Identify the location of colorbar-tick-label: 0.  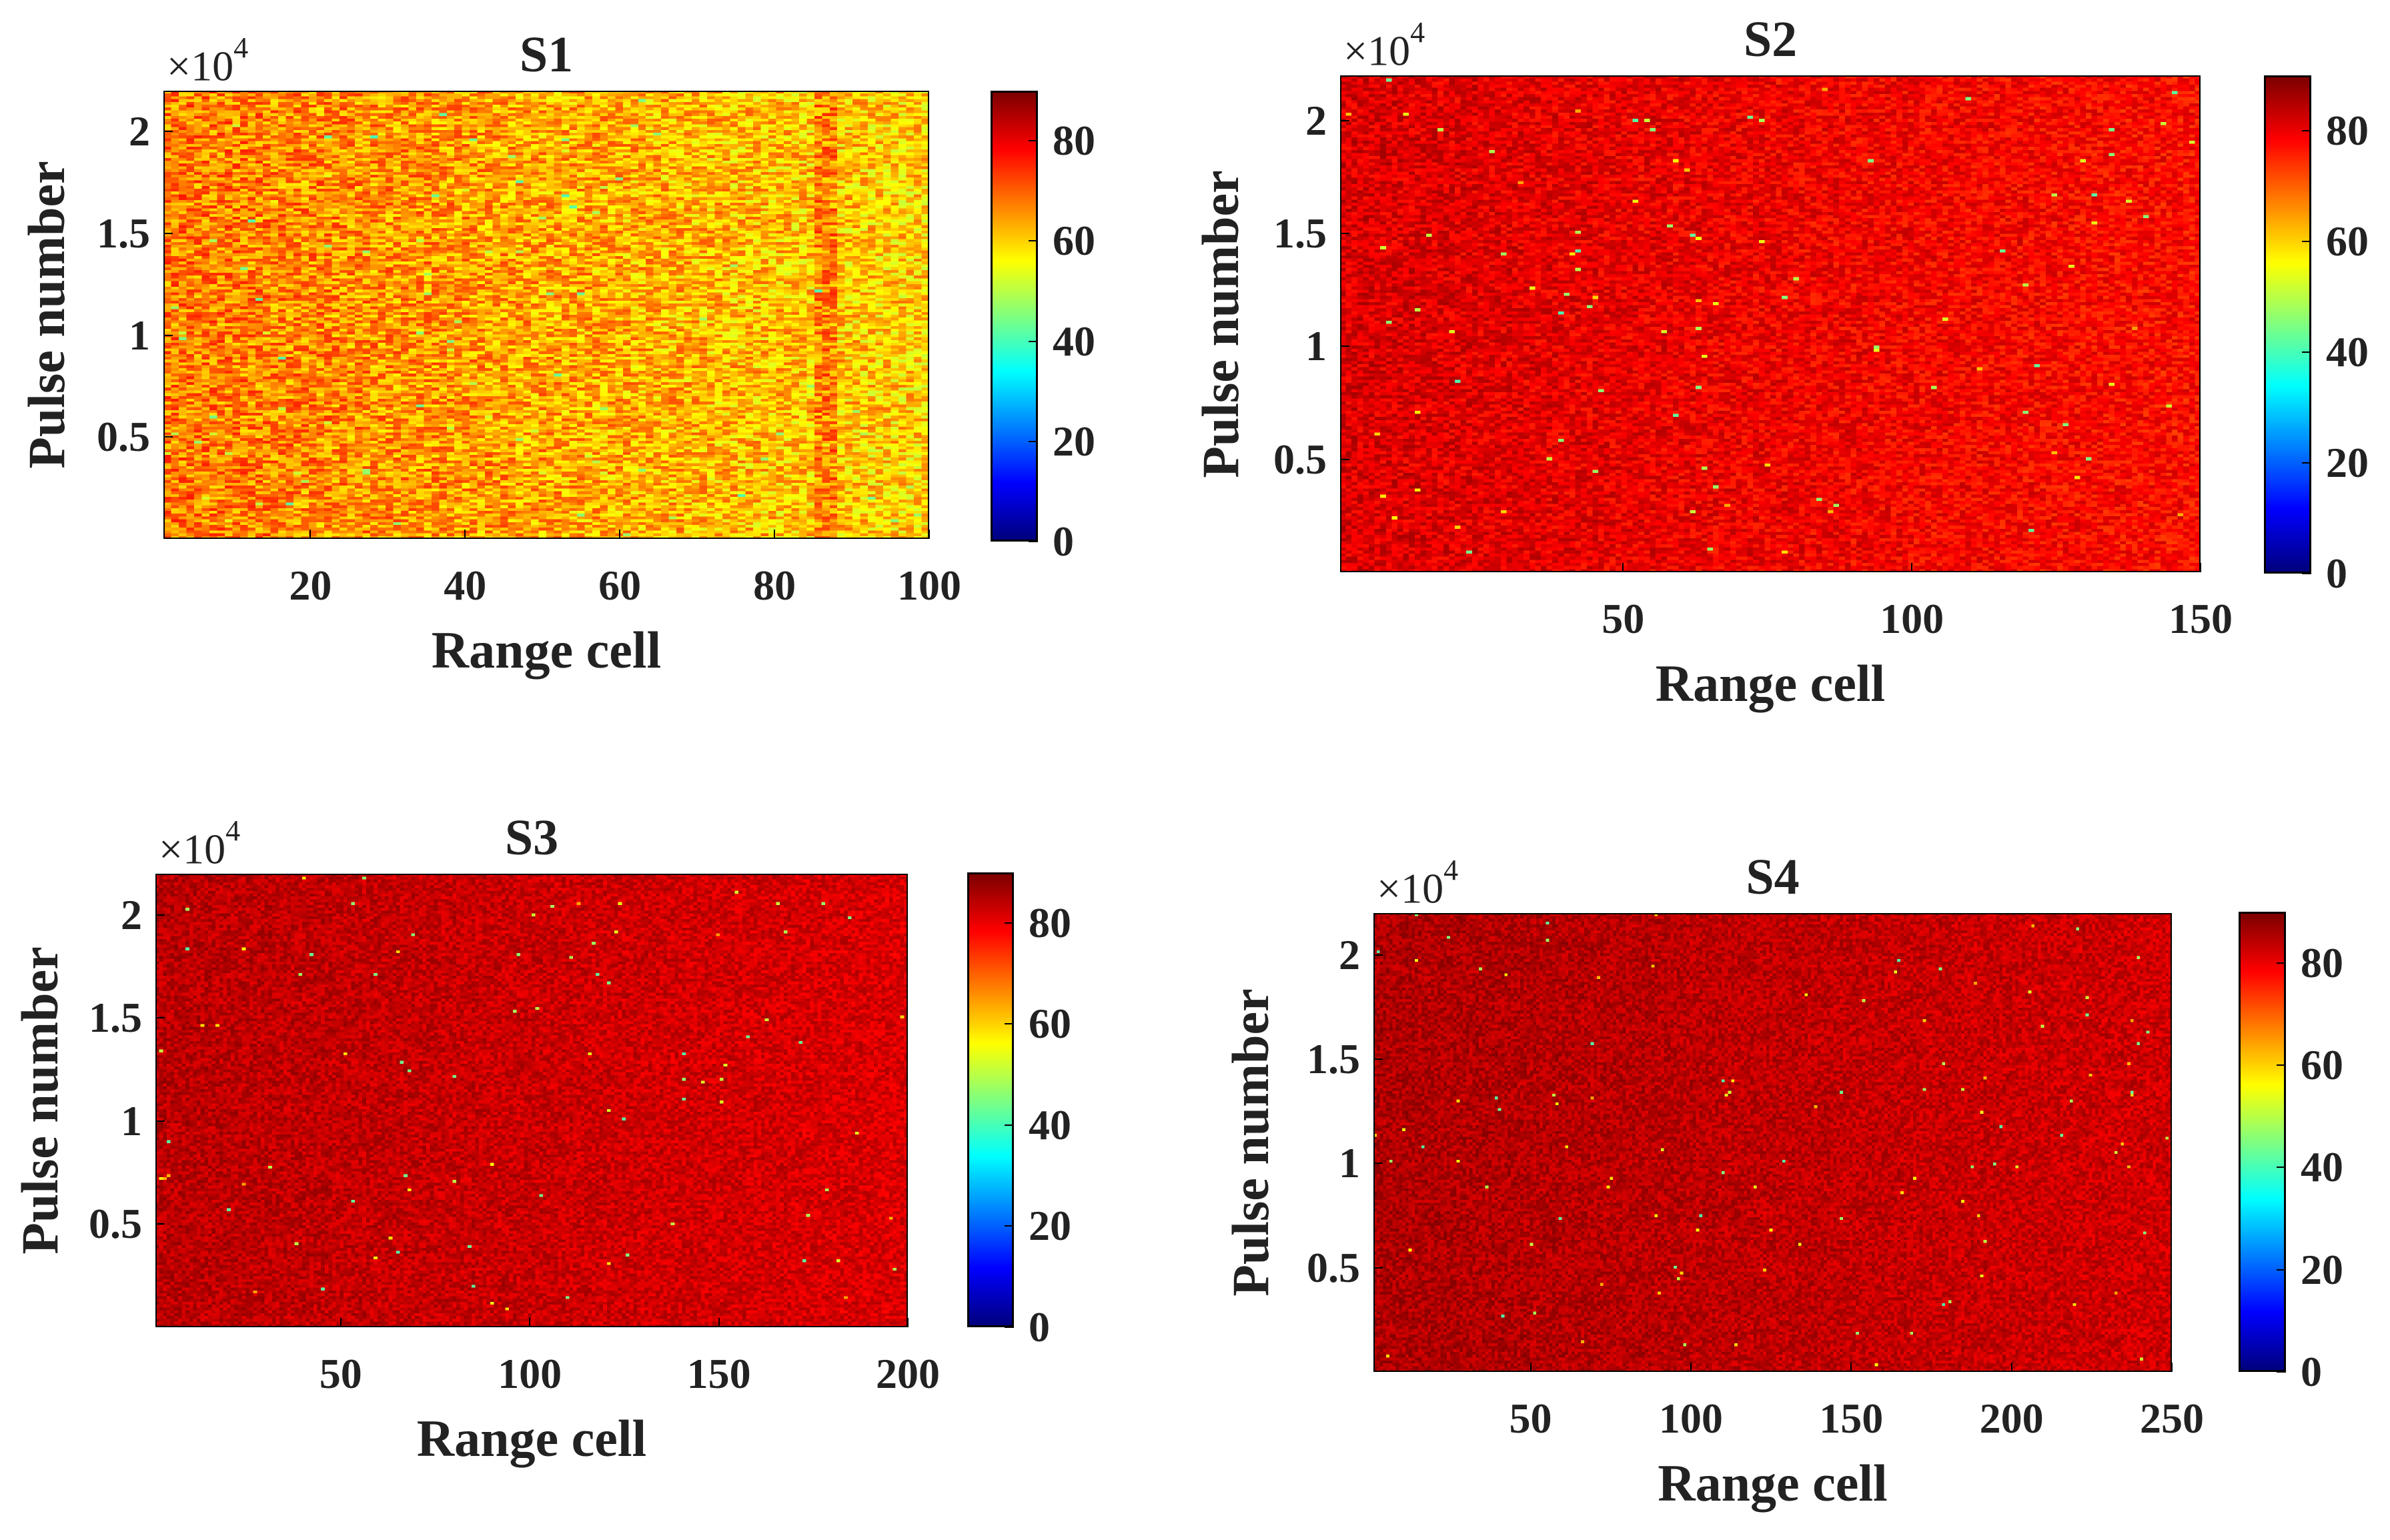
(2311, 1372).